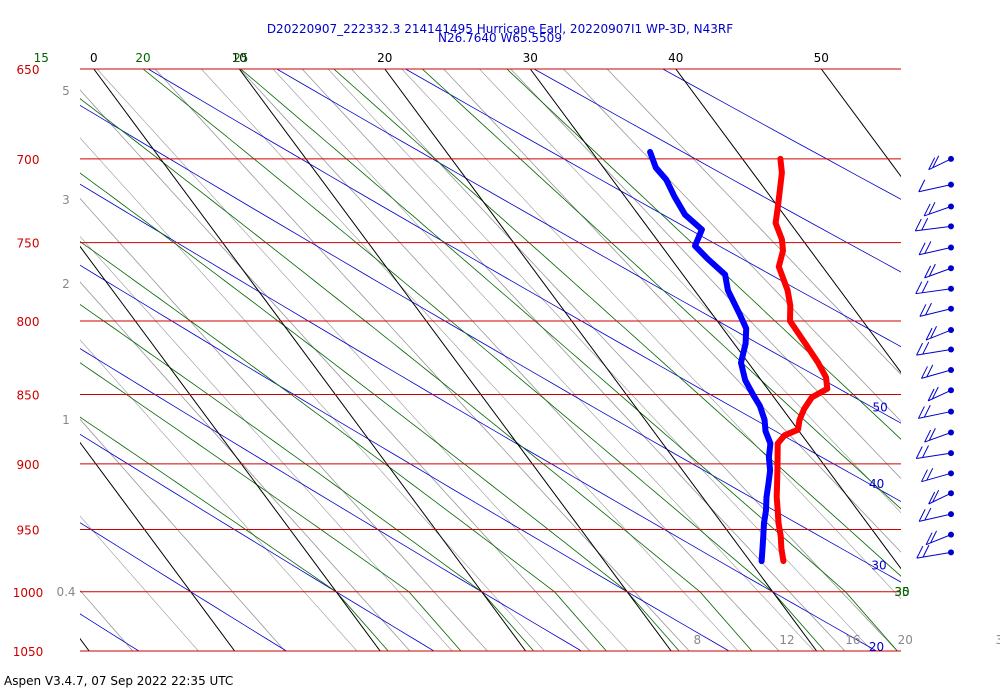 Image resolution: width=1000 pixels, height=700 pixels. What do you see at coordinates (821, 58) in the screenshot?
I see `isotherm-label: 50` at bounding box center [821, 58].